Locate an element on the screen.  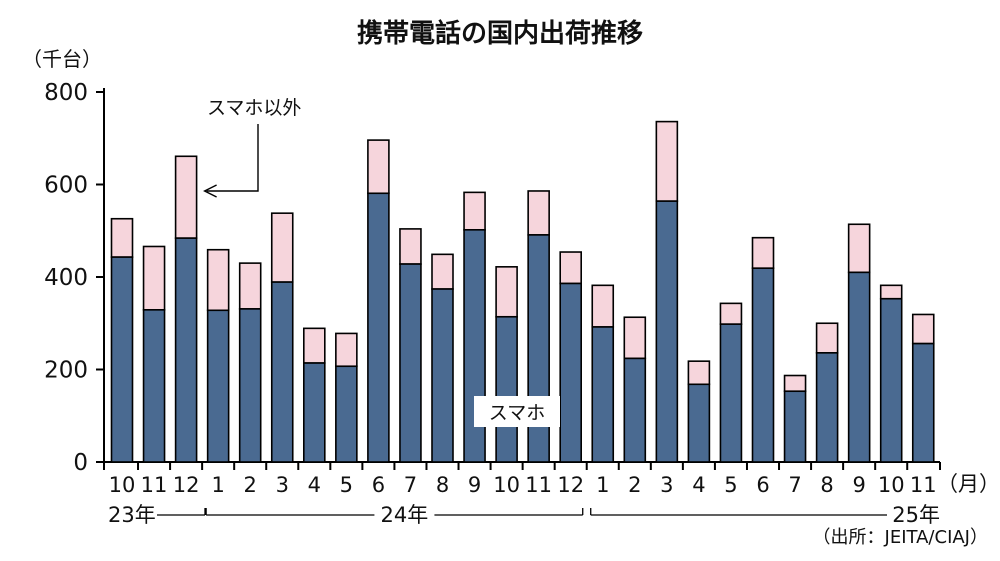
y-tick-label: 200 is located at coordinates (66, 371).